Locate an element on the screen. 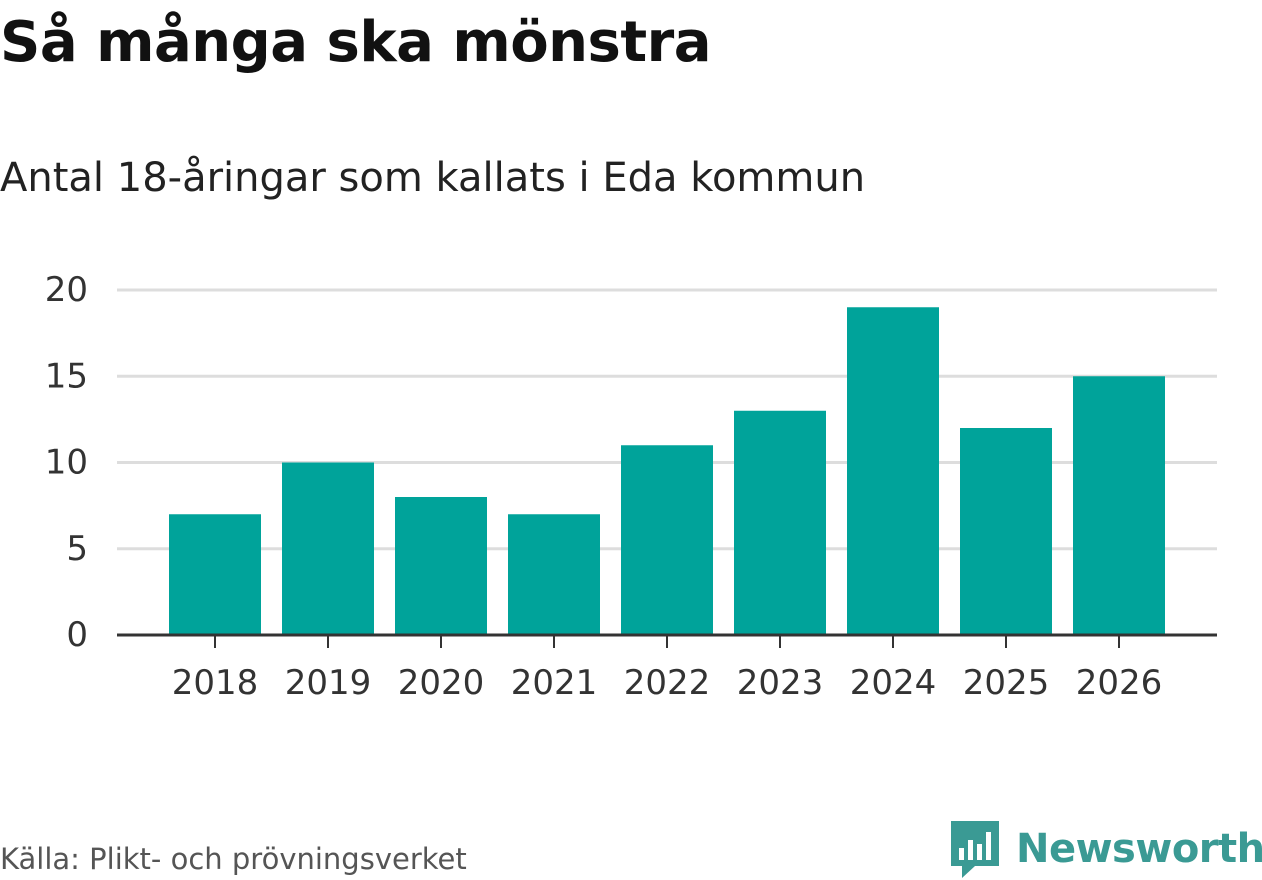  bar-2022 is located at coordinates (667, 540).